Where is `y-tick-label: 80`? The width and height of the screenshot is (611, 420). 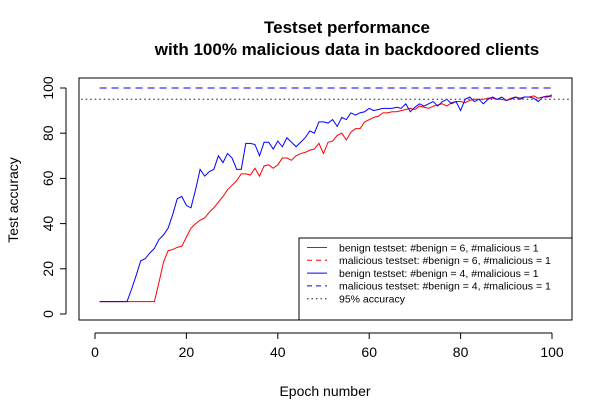
y-tick-label: 80 is located at coordinates (48, 133).